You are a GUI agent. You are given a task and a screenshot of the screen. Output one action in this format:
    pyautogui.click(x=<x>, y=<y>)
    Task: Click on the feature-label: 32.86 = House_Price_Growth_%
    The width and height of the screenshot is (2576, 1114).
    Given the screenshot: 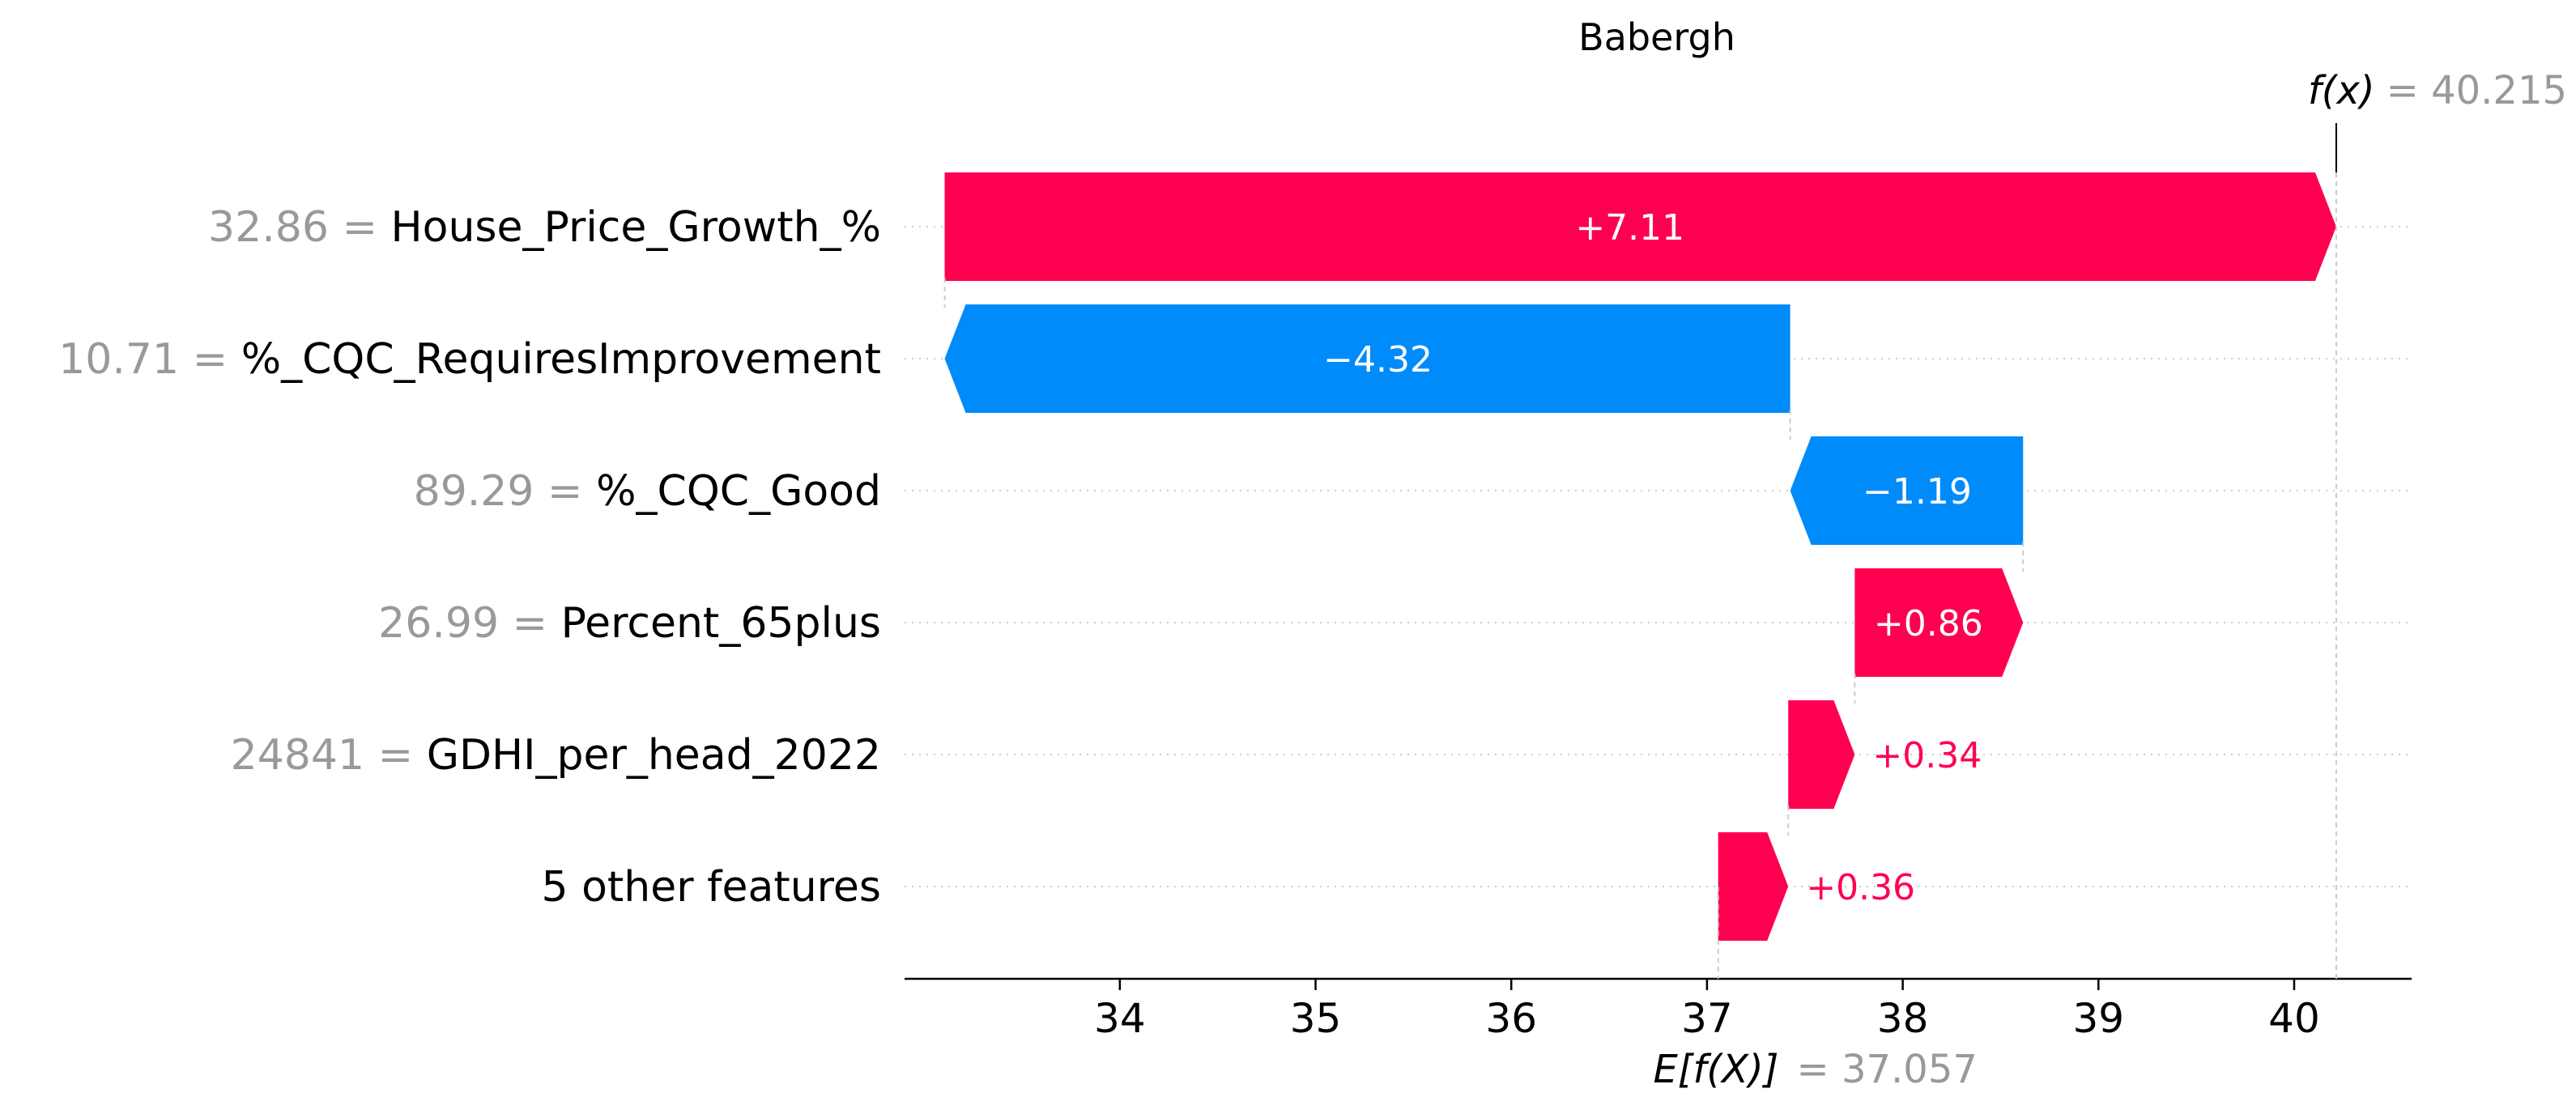 What is the action you would take?
    pyautogui.click(x=544, y=227)
    